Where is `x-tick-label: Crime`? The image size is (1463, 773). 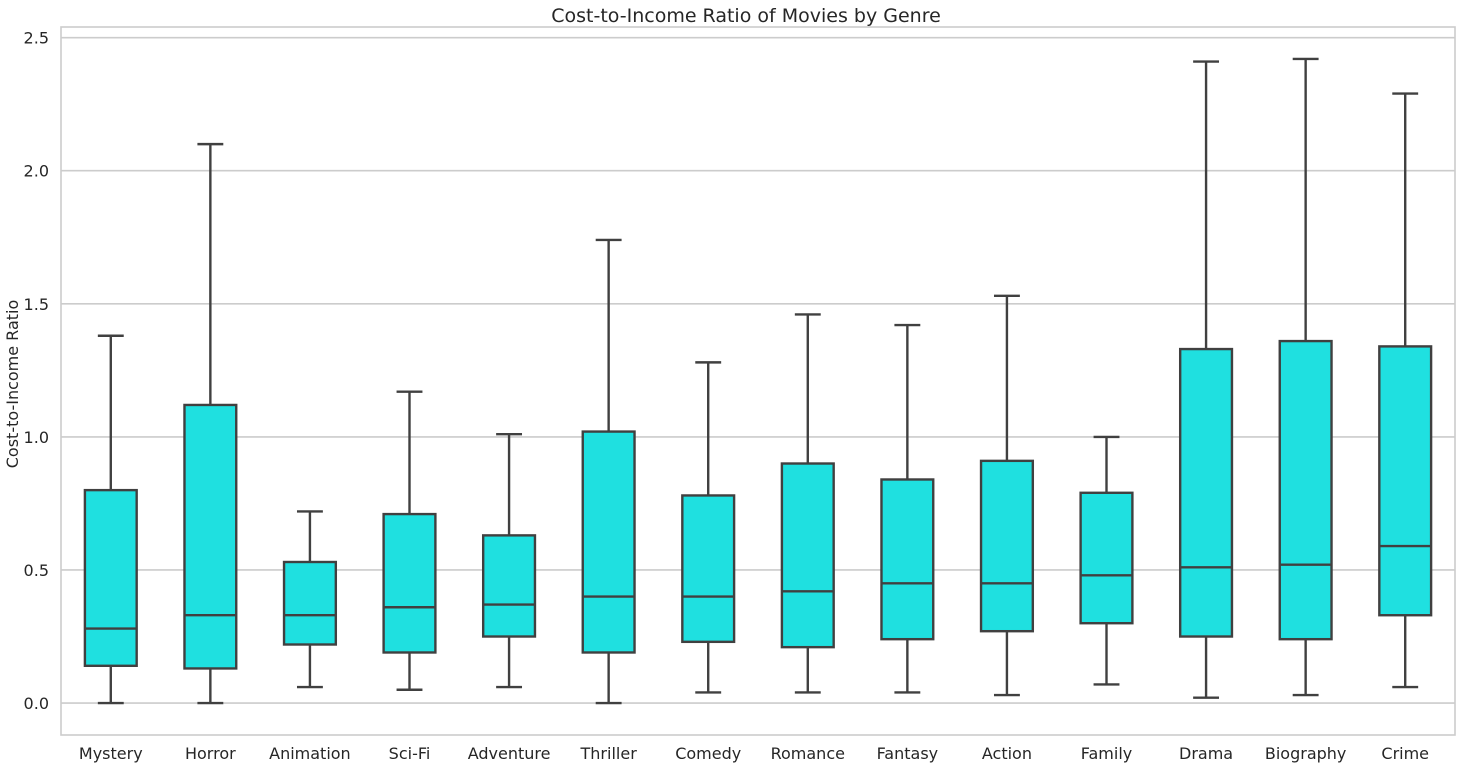 x-tick-label: Crime is located at coordinates (1405, 753).